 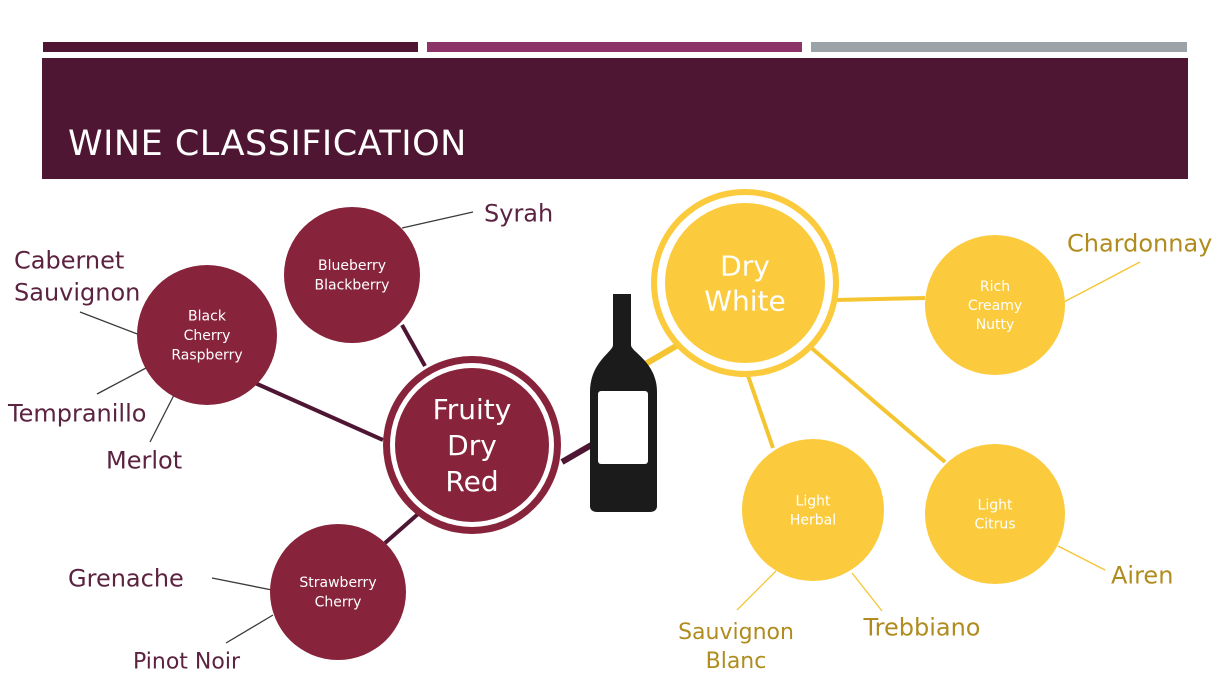 I want to click on white-node-label-rich: Rich Creamy Nutty, so click(x=995, y=306).